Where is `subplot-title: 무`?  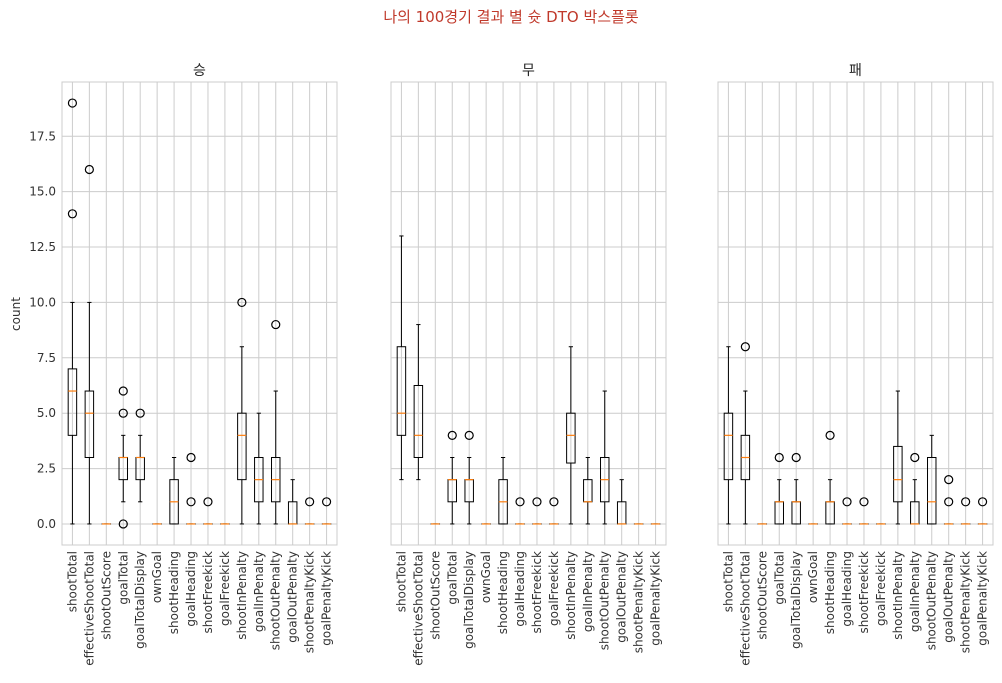 subplot-title: 무 is located at coordinates (528, 71).